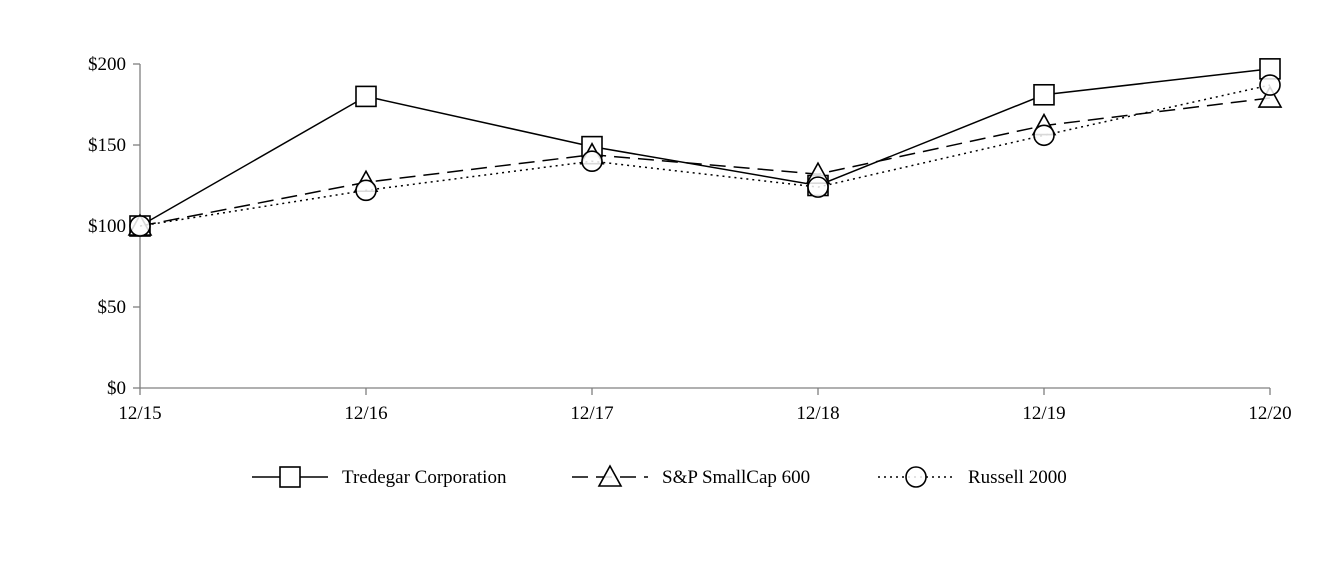 The width and height of the screenshot is (1332, 565). I want to click on legend-label: Tredegar Corporation, so click(424, 477).